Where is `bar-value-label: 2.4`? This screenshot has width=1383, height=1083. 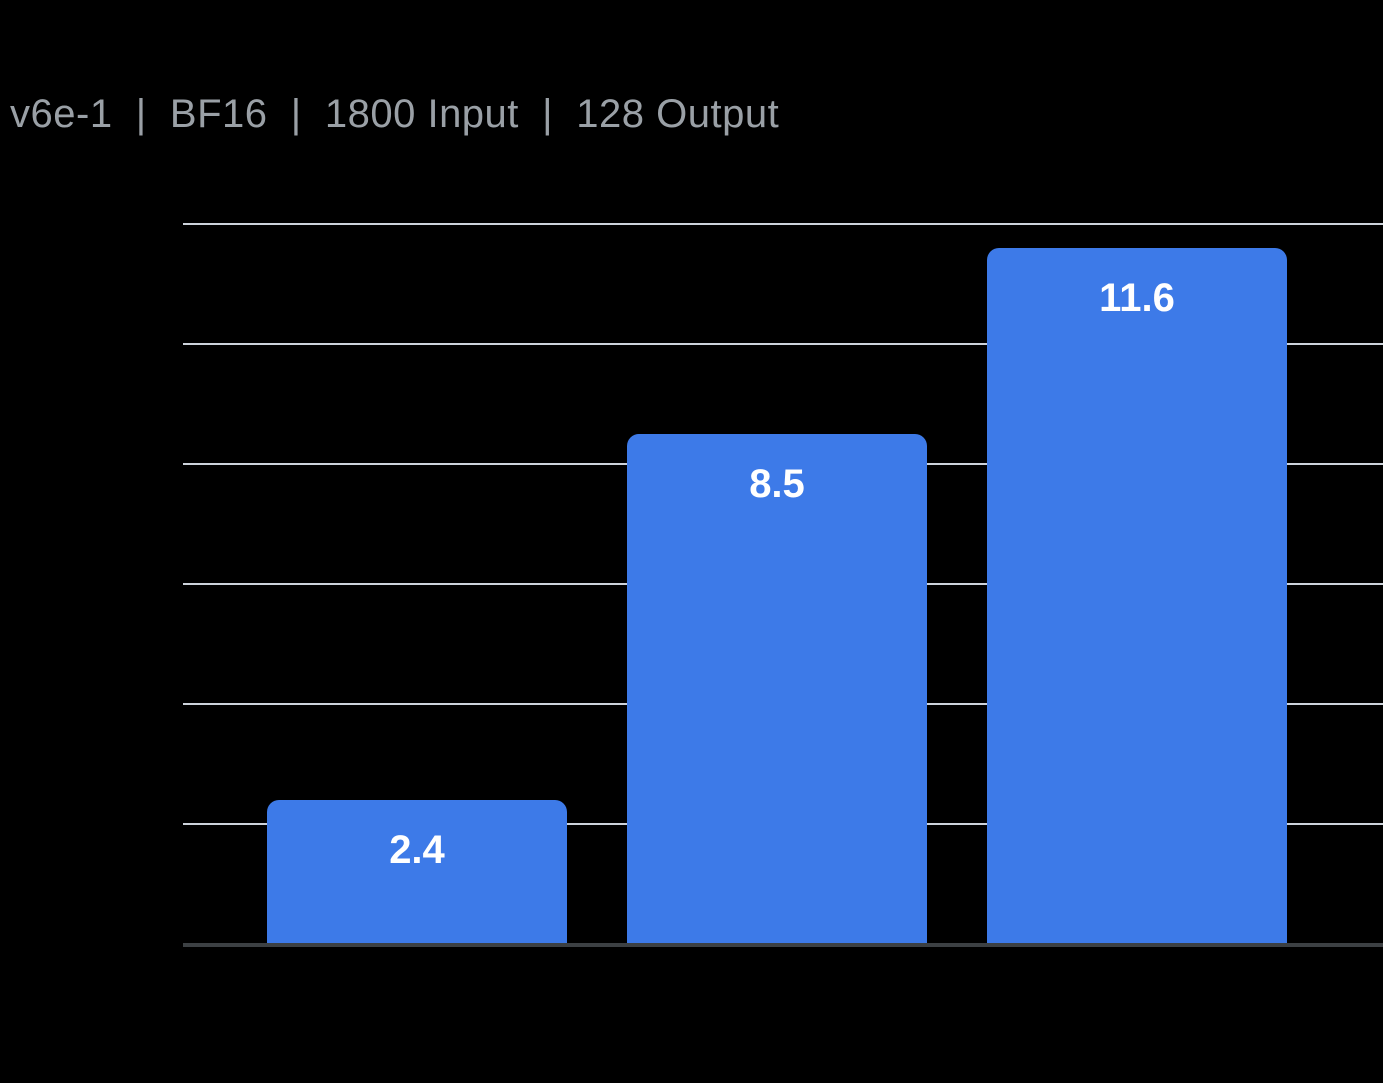 bar-value-label: 2.4 is located at coordinates (417, 850).